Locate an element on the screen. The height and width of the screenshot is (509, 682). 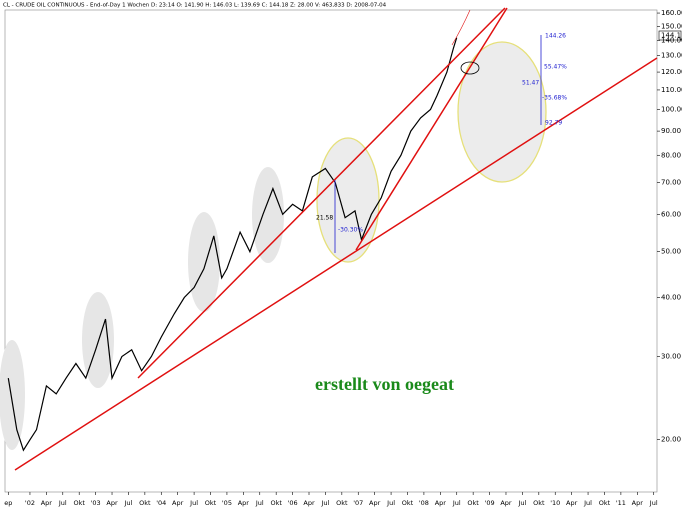
annotation: 21.58 is located at coordinates (324, 218).